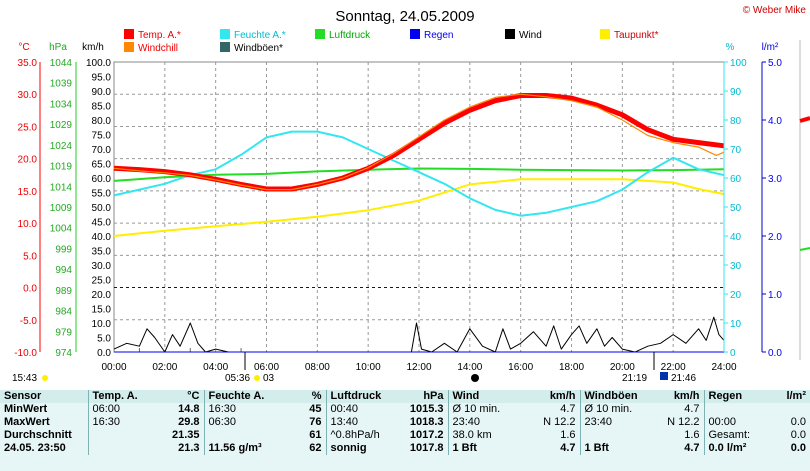 The height and width of the screenshot is (471, 810). What do you see at coordinates (568, 435) in the screenshot?
I see `summary-cell-wind_b: 1.6` at bounding box center [568, 435].